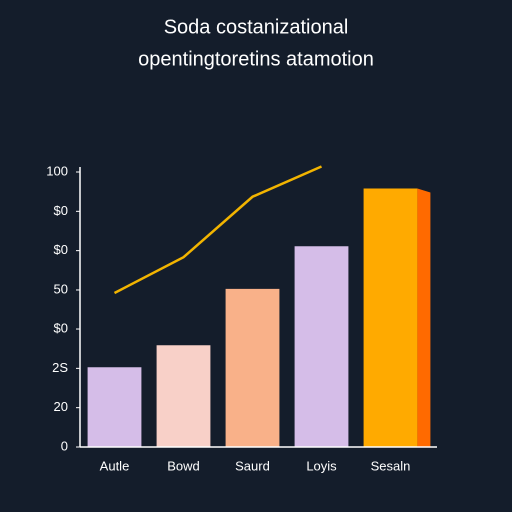 Image resolution: width=512 pixels, height=512 pixels. What do you see at coordinates (61, 406) in the screenshot?
I see `y-tick-label: 20` at bounding box center [61, 406].